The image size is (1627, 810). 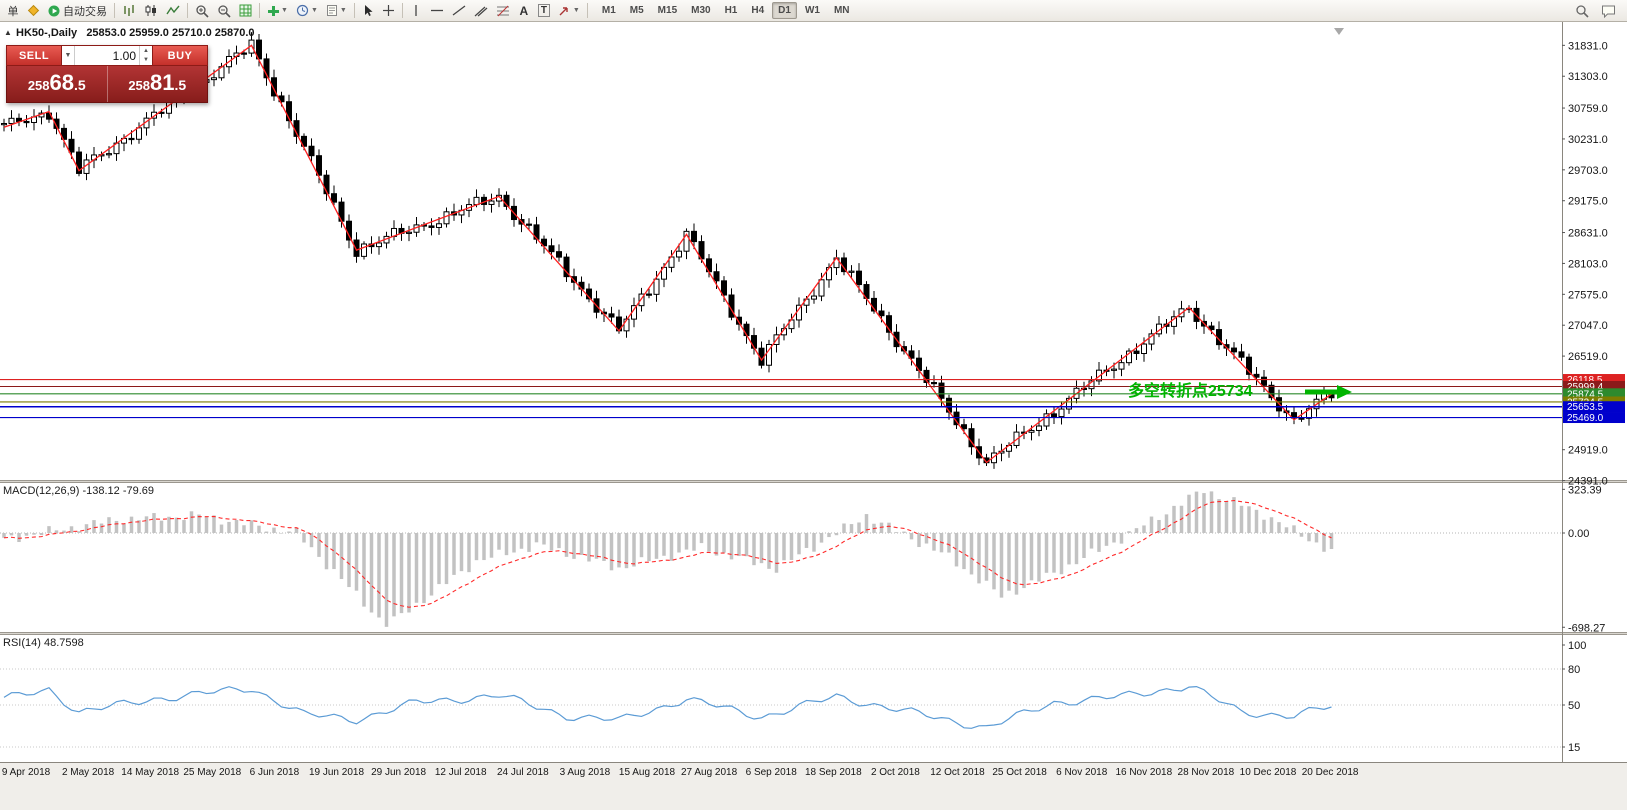 What do you see at coordinates (180, 55) in the screenshot?
I see `buy-button: BUY` at bounding box center [180, 55].